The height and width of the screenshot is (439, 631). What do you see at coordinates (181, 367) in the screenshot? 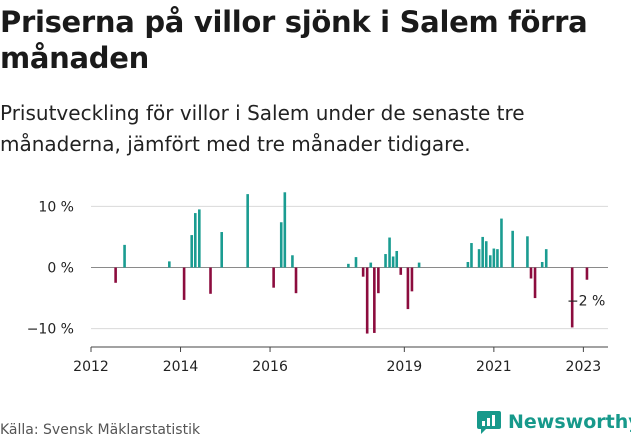
I see `x-tick-label: 2014` at bounding box center [181, 367].